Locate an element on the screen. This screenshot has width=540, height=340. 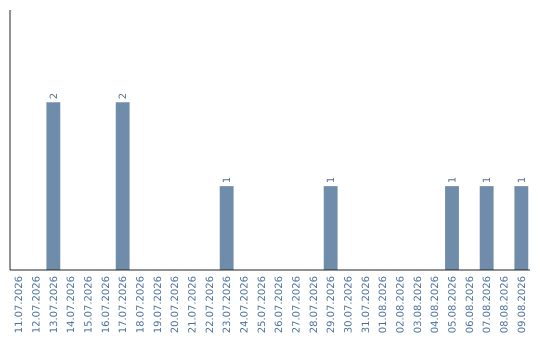
x-tick-label: 28.07.2026 is located at coordinates (314, 305).